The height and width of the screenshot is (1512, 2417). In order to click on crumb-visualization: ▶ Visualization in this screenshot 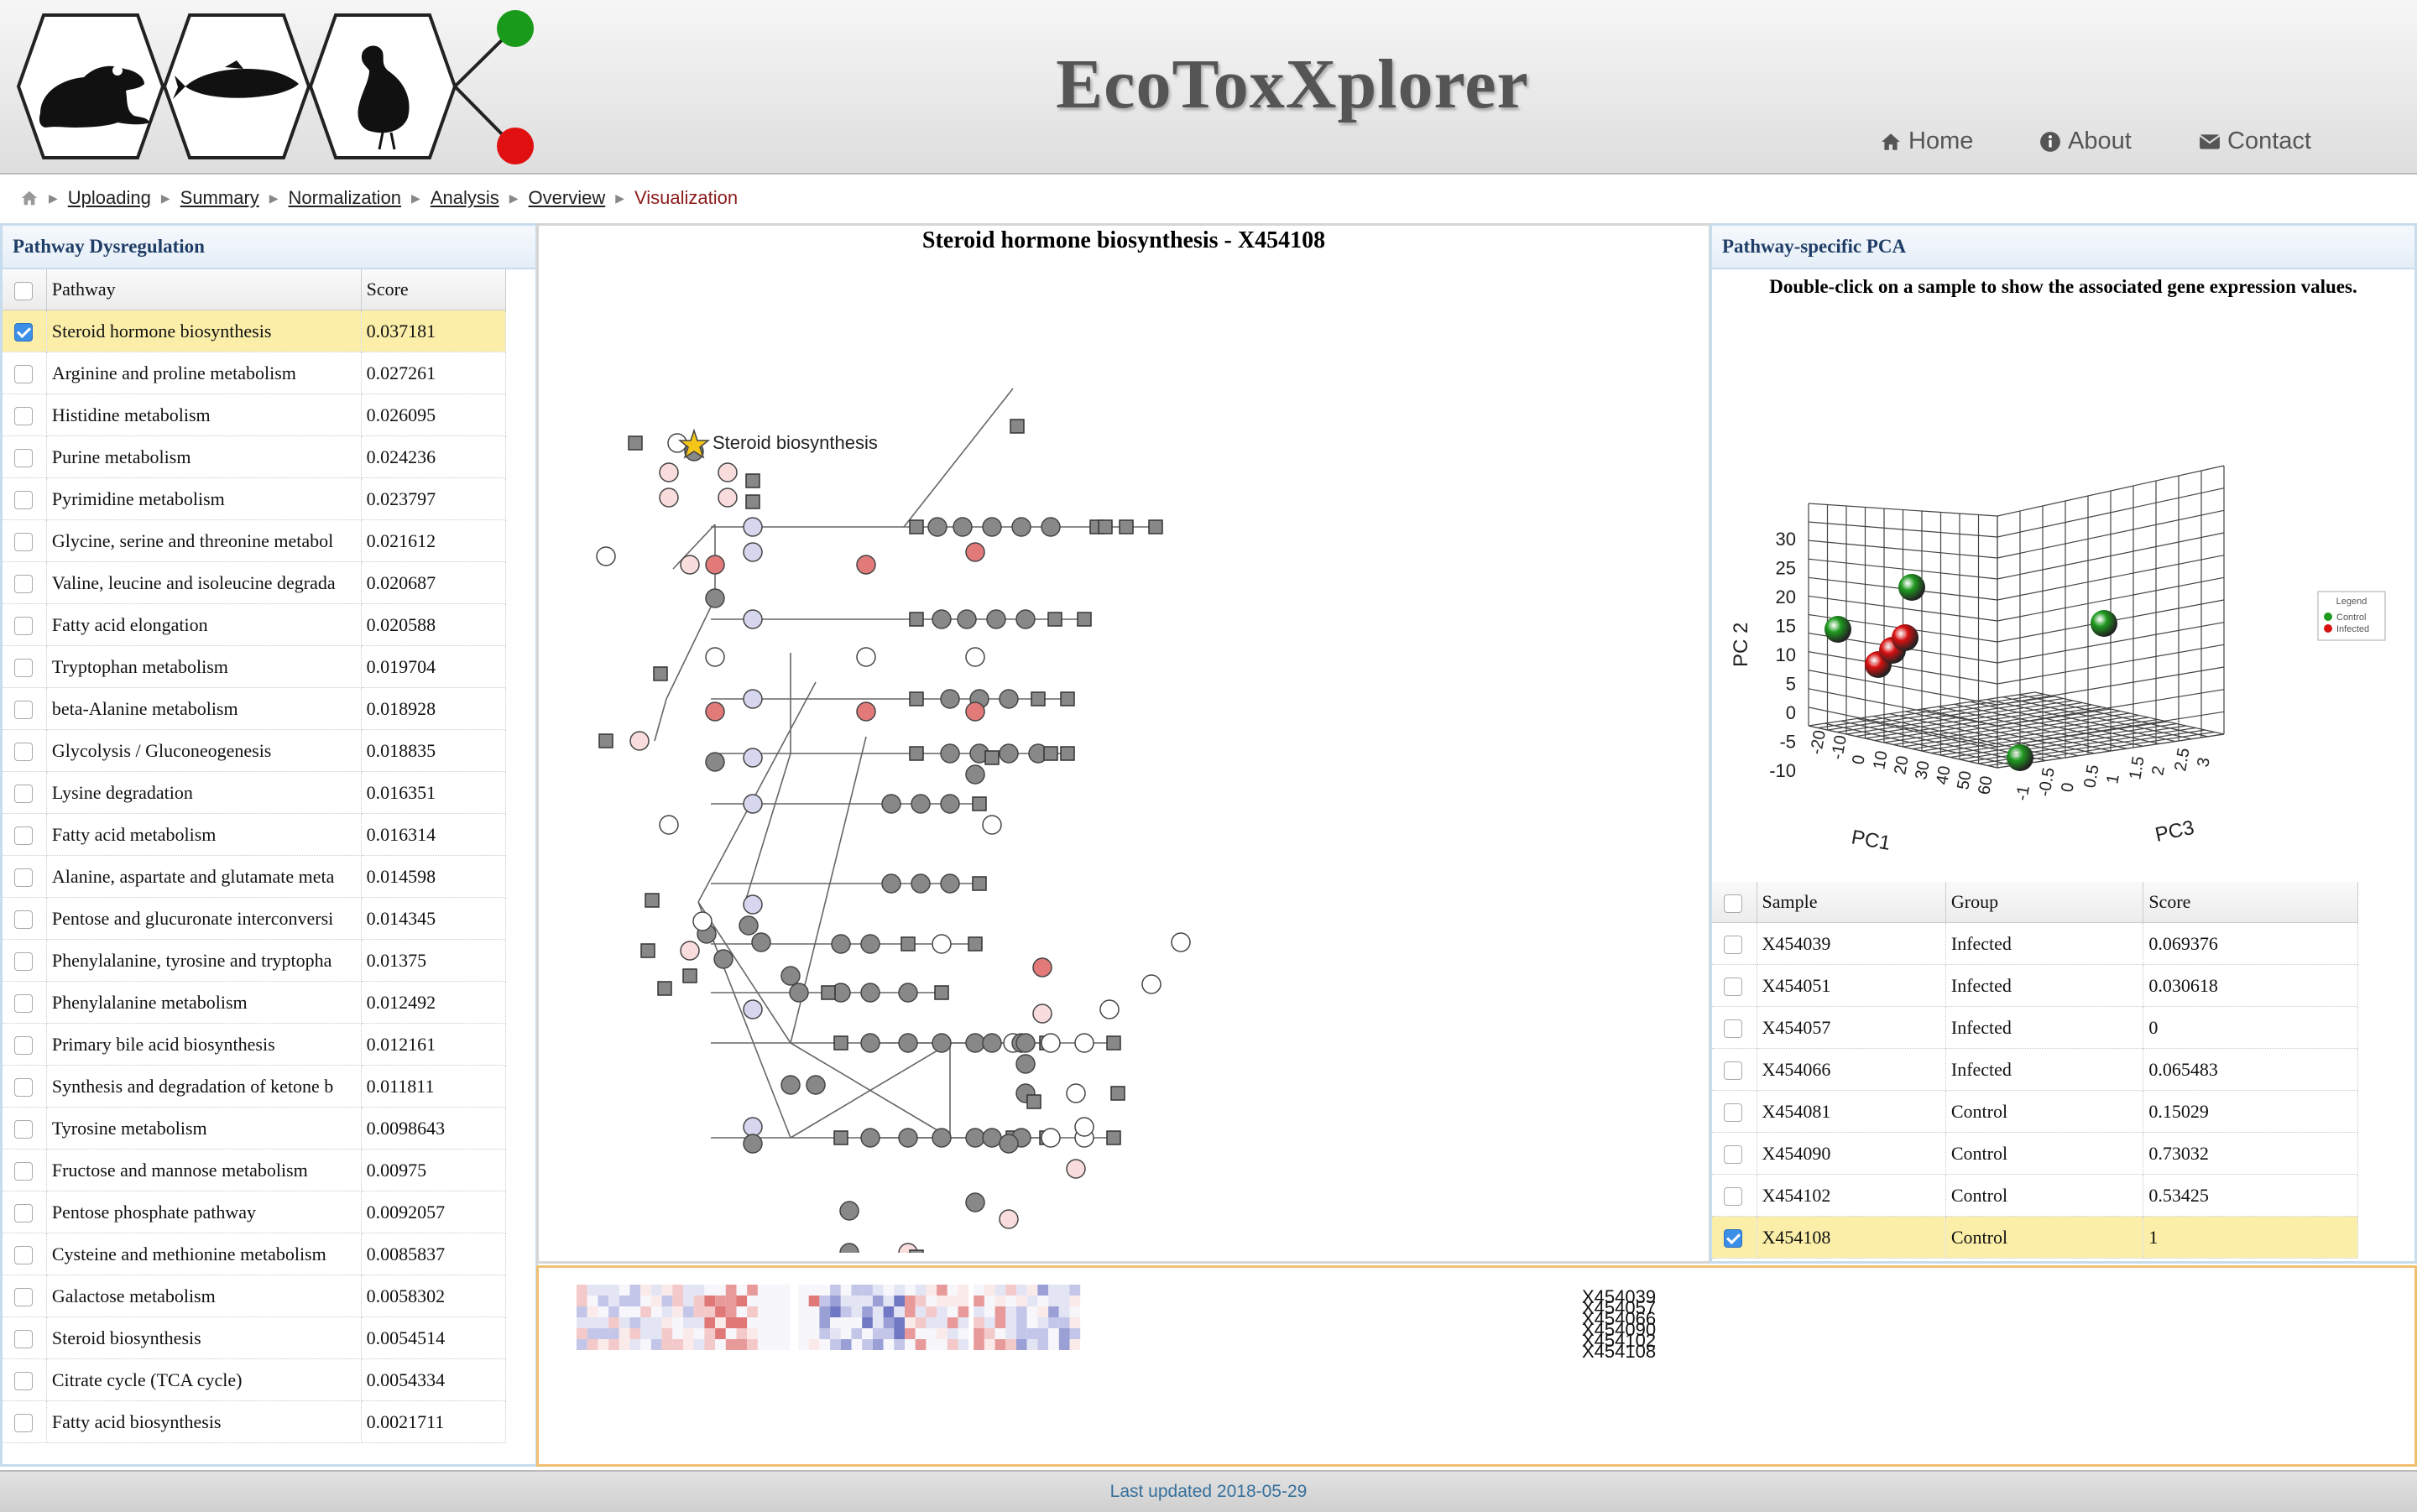, I will do `click(677, 197)`.